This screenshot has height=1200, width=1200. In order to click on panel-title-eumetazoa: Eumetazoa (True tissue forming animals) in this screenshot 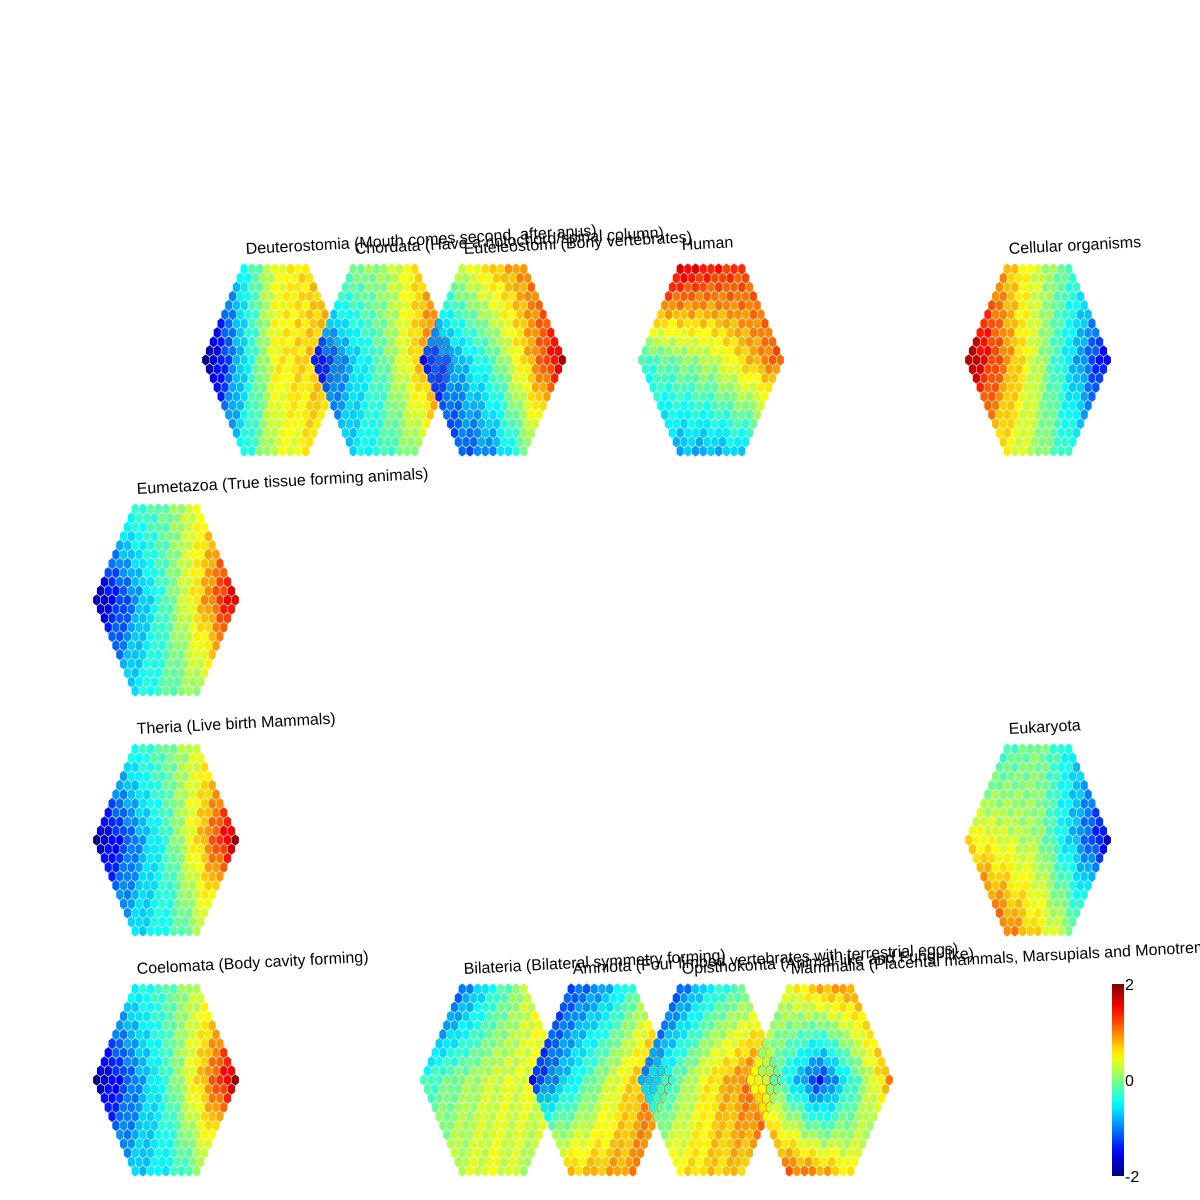, I will do `click(282, 482)`.